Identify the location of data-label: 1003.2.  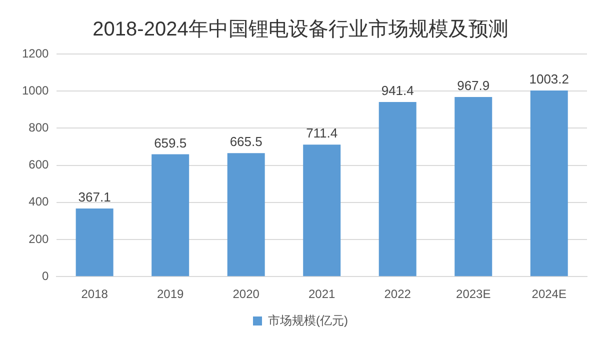
(549, 79).